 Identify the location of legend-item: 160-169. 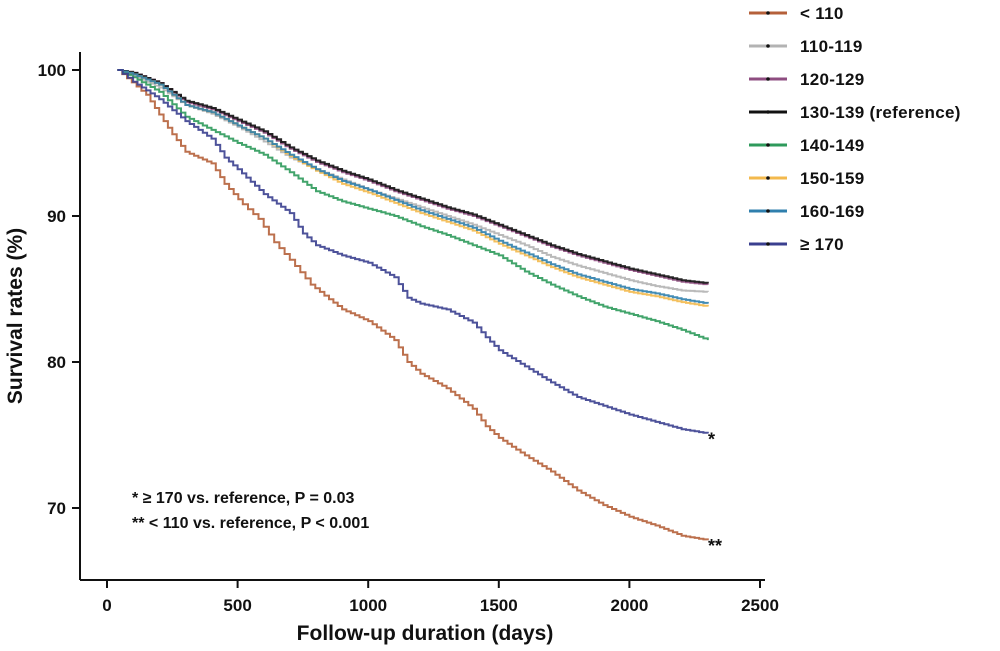
(807, 211).